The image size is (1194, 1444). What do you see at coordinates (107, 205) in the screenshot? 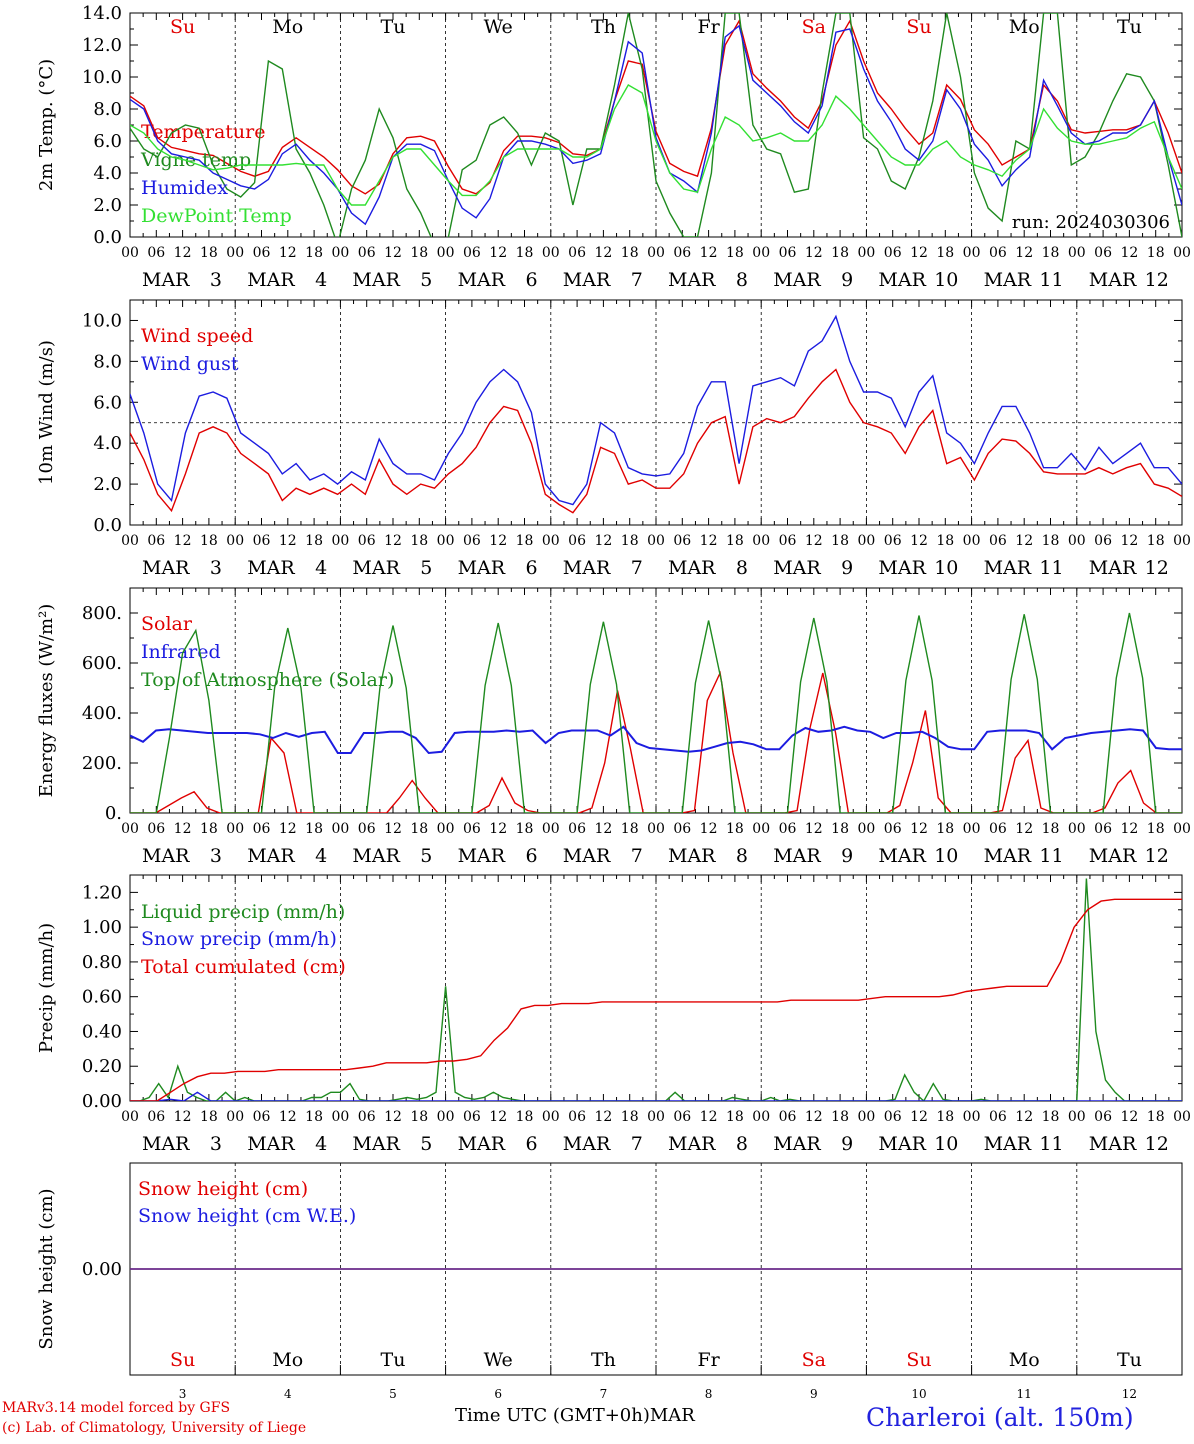
I see `y-tick-label: 2.0` at bounding box center [107, 205].